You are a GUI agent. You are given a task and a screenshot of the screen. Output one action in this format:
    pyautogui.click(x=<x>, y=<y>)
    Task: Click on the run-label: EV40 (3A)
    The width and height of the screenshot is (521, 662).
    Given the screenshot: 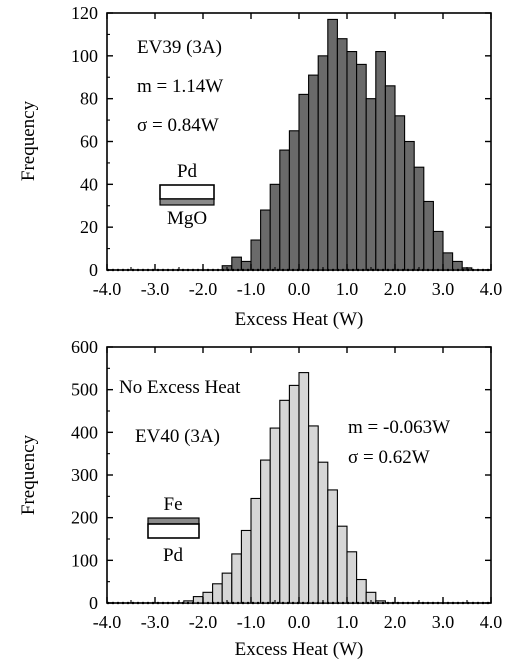 What is the action you would take?
    pyautogui.click(x=177, y=436)
    